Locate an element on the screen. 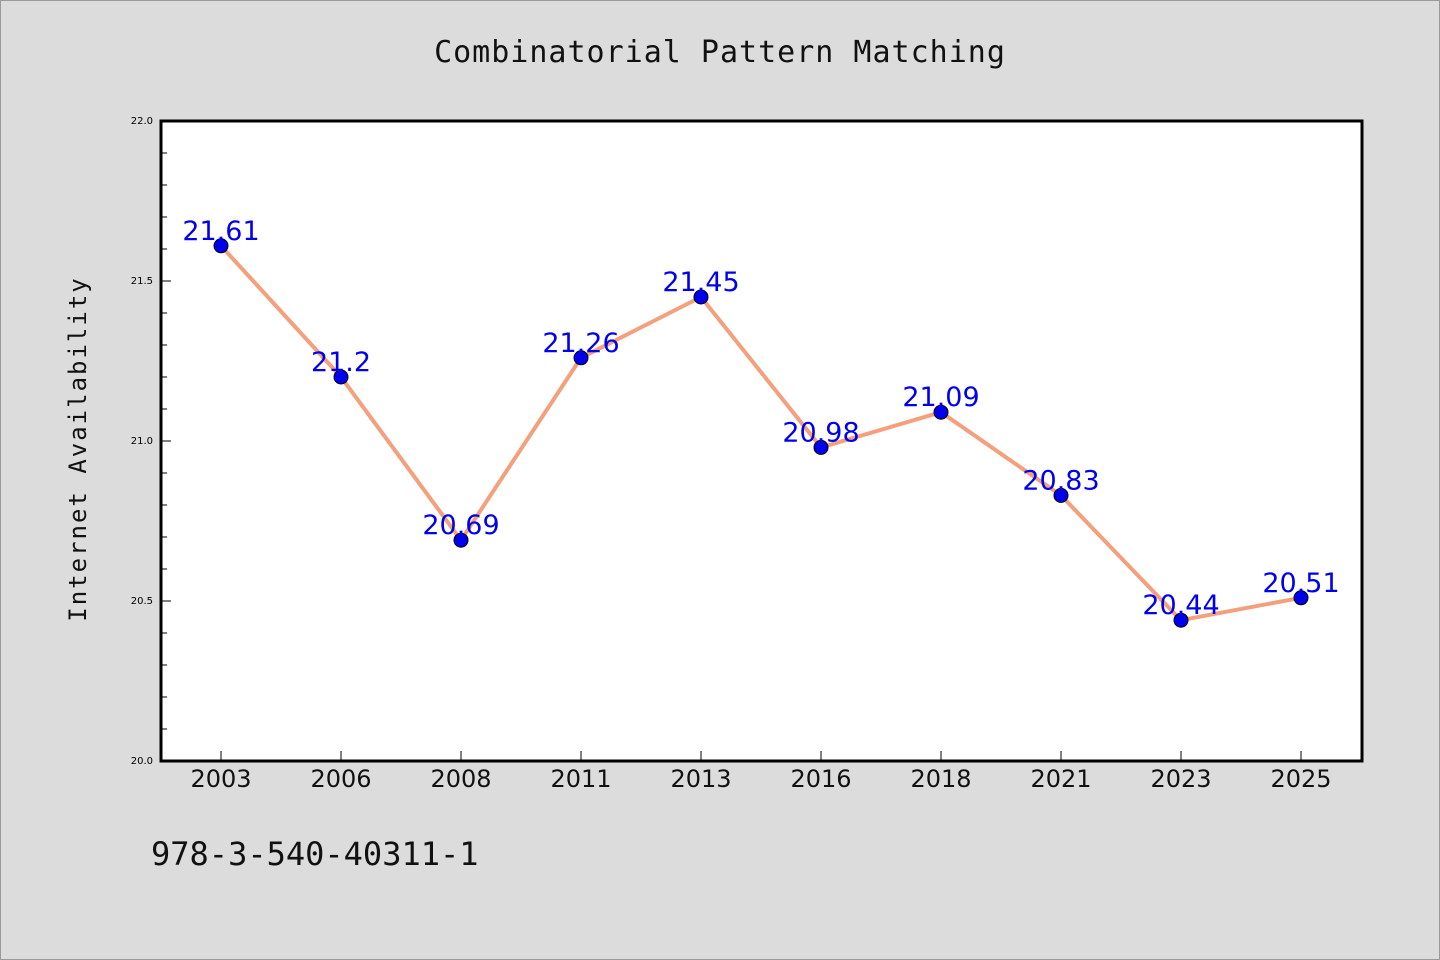 The image size is (1440, 960). x-tick-label: 2003 is located at coordinates (220, 779).